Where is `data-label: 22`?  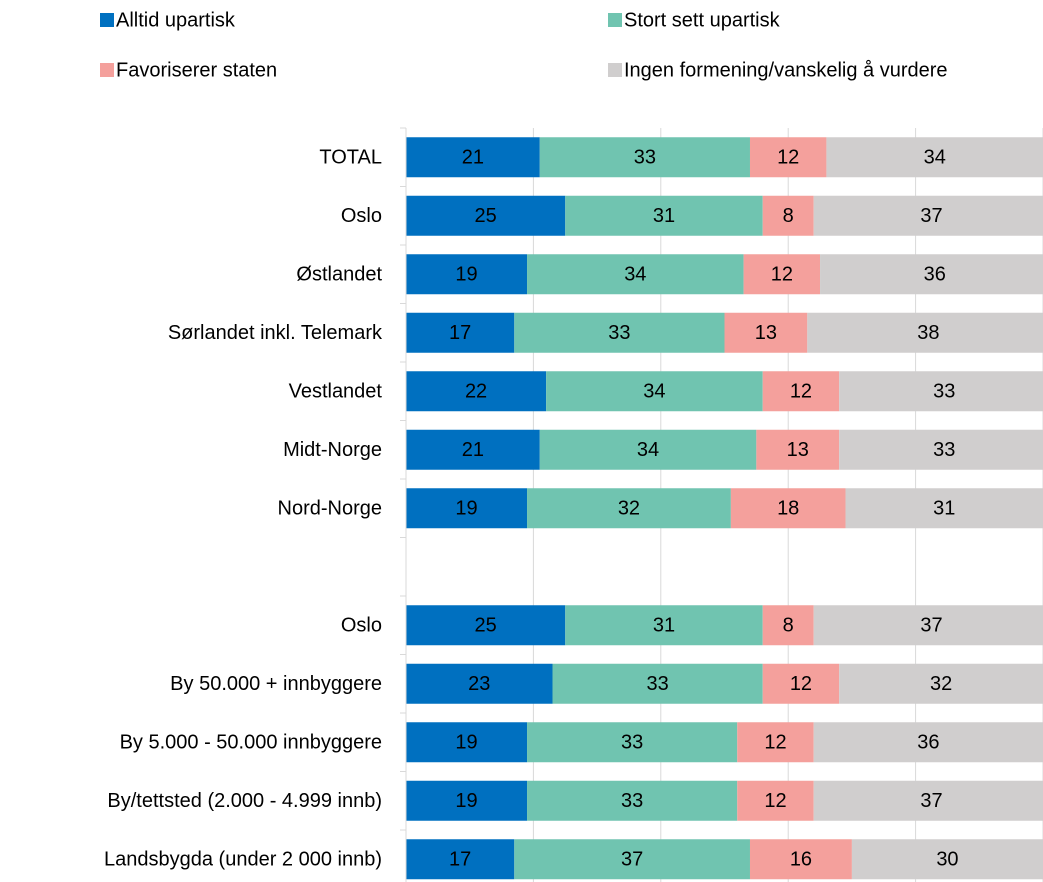 data-label: 22 is located at coordinates (476, 392).